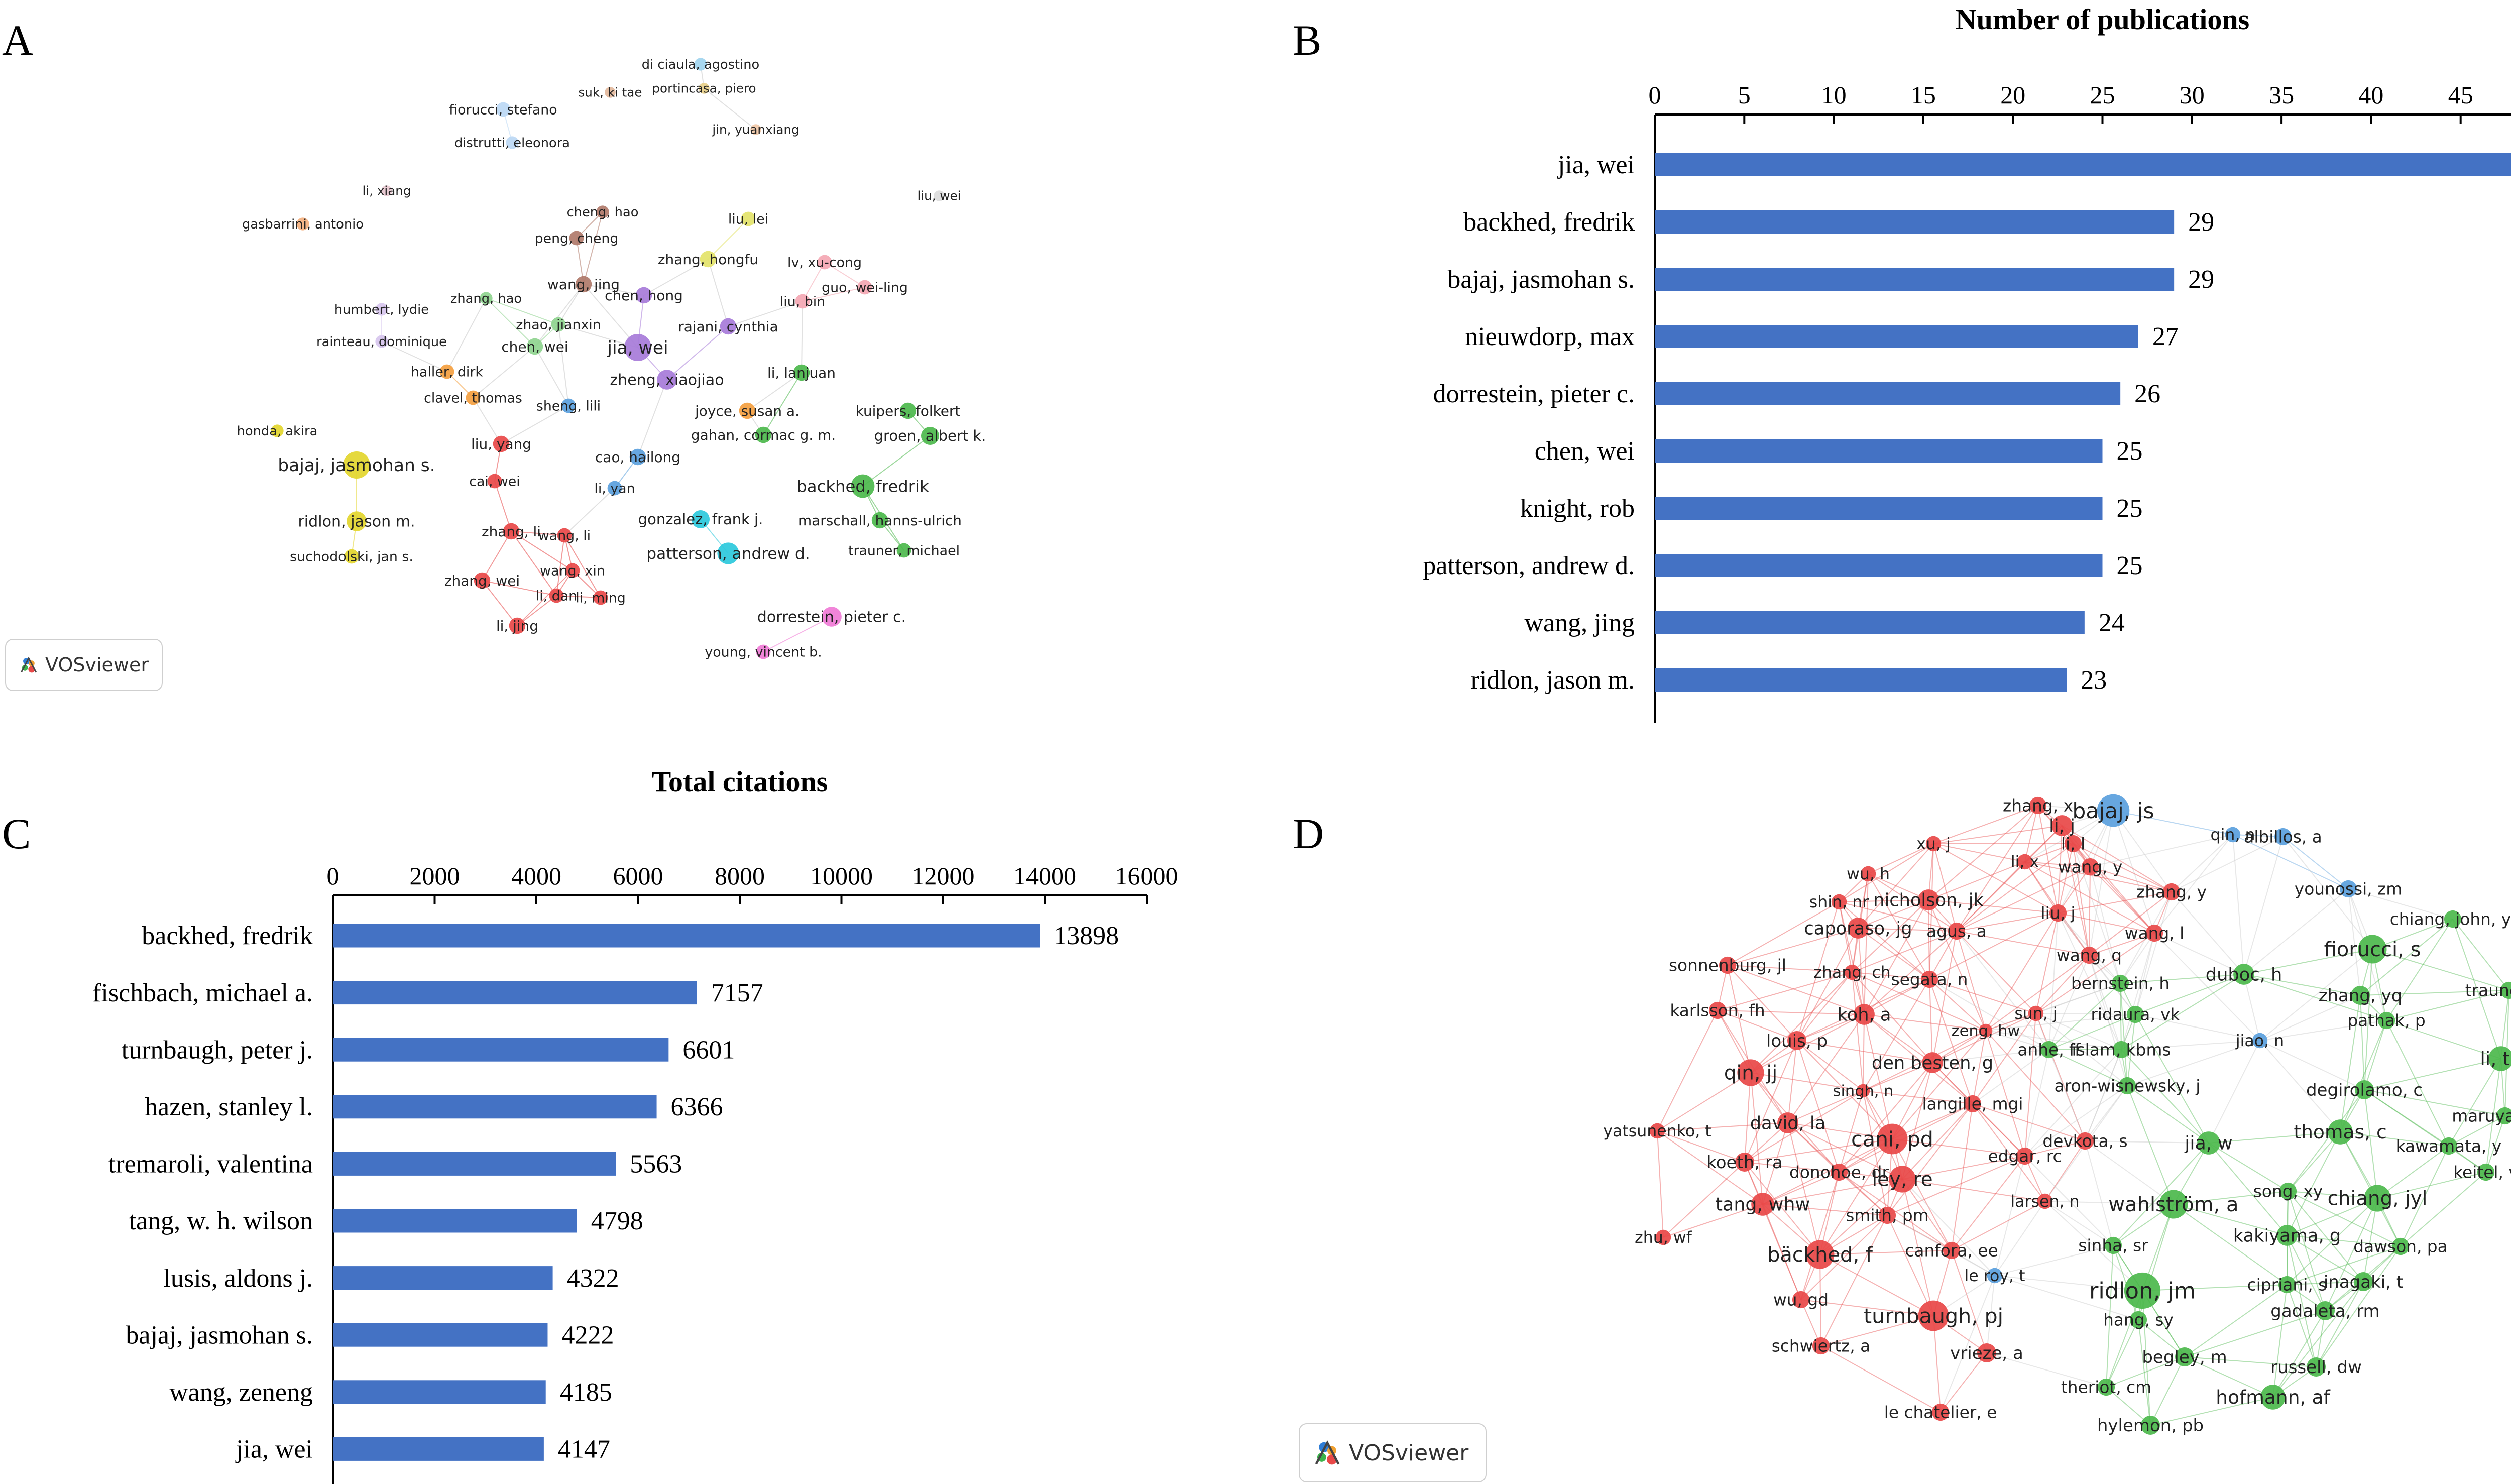  I want to click on node-label: peng, cheng, so click(577, 238).